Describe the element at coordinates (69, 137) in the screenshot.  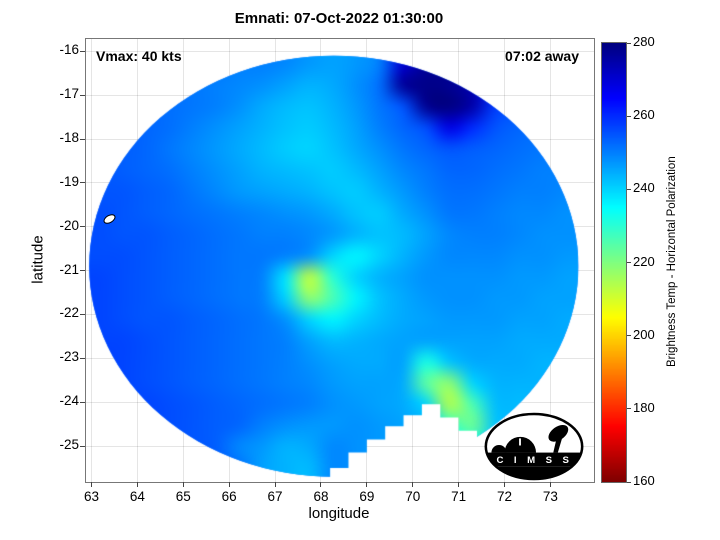
I see `y-tick-label: -18` at that location.